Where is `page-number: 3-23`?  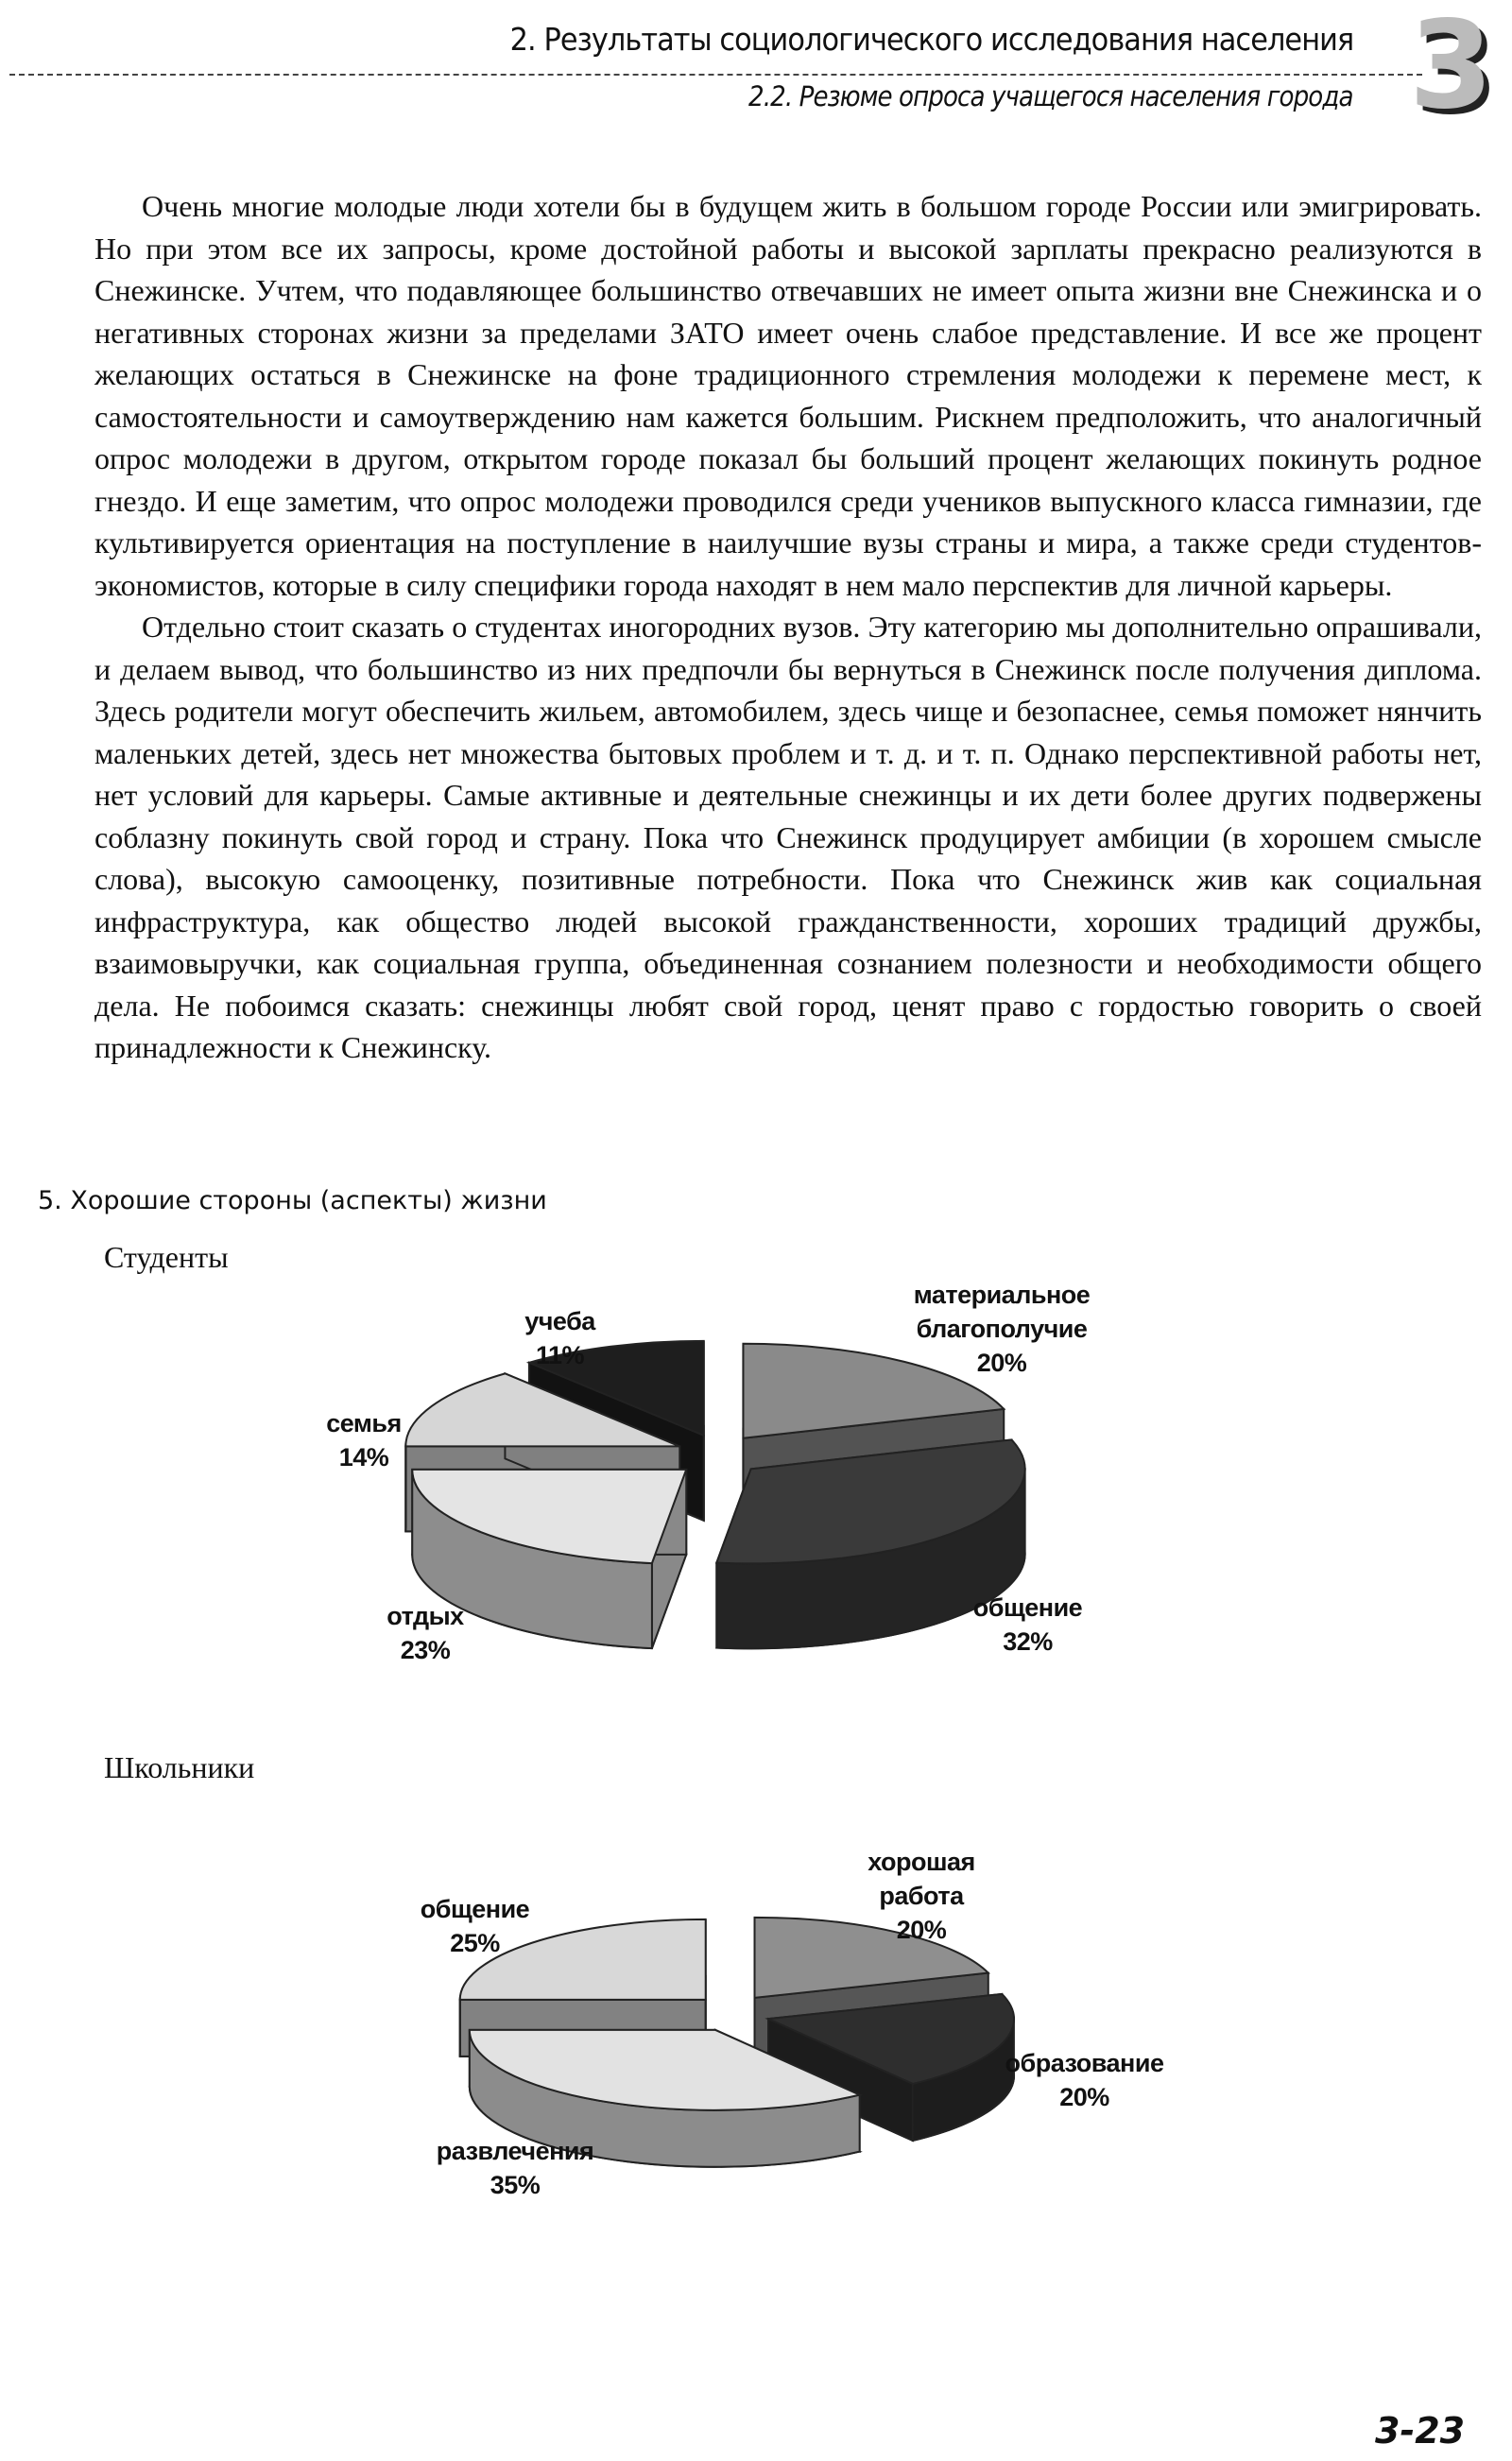 page-number: 3-23 is located at coordinates (1420, 2431).